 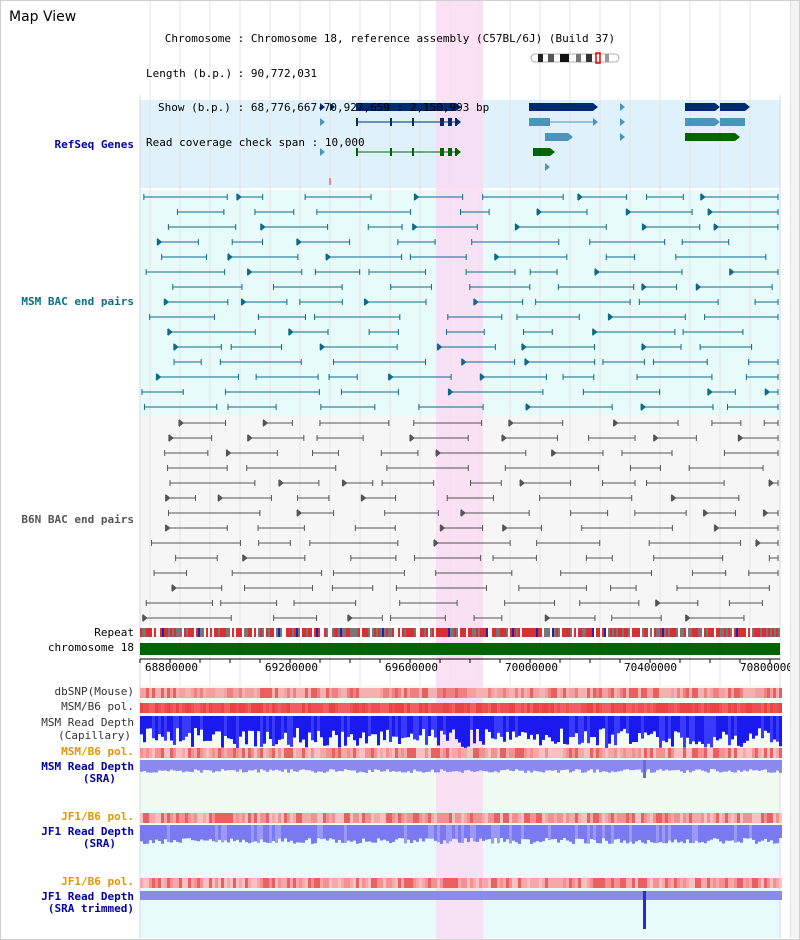 What do you see at coordinates (576, 58) in the screenshot?
I see `chromosome-ideogram` at bounding box center [576, 58].